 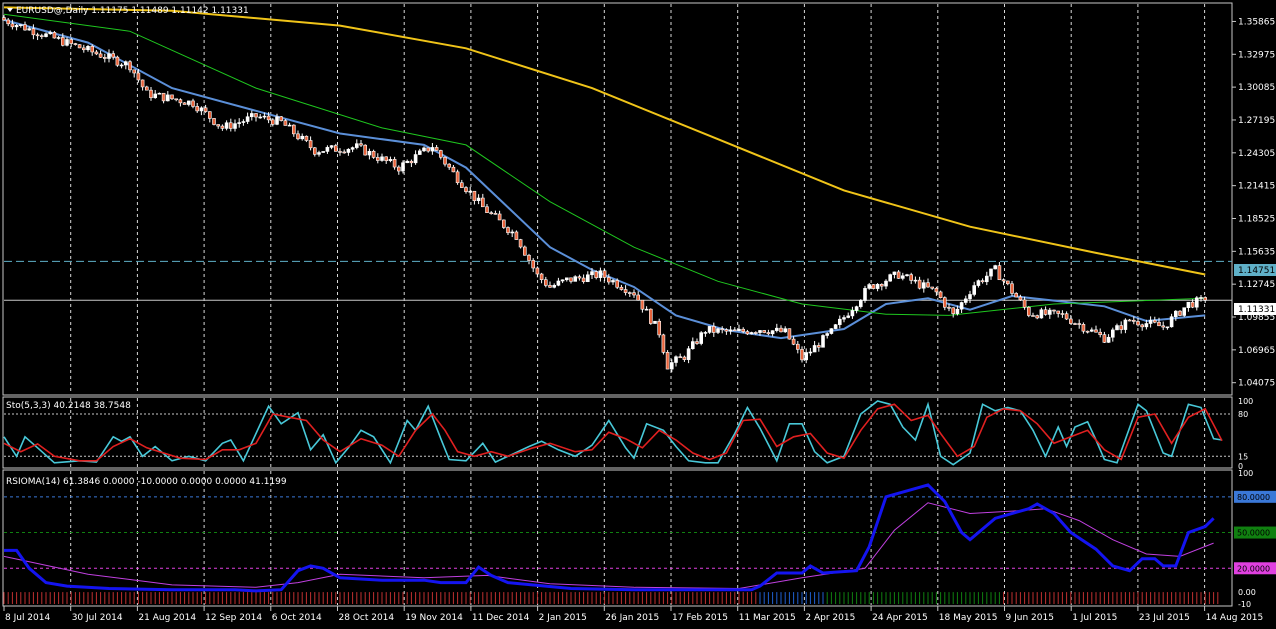 I want to click on price-tick-label: 1.32975, so click(x=1256, y=55).